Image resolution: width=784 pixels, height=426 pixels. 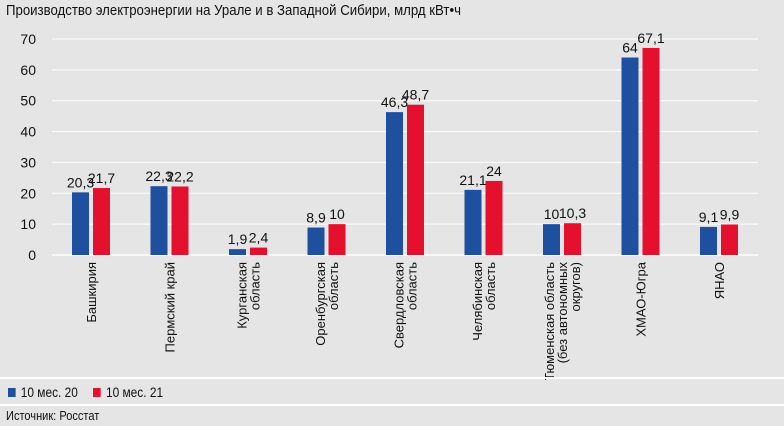 What do you see at coordinates (80, 182) in the screenshot?
I see `data-label: 20,3` at bounding box center [80, 182].